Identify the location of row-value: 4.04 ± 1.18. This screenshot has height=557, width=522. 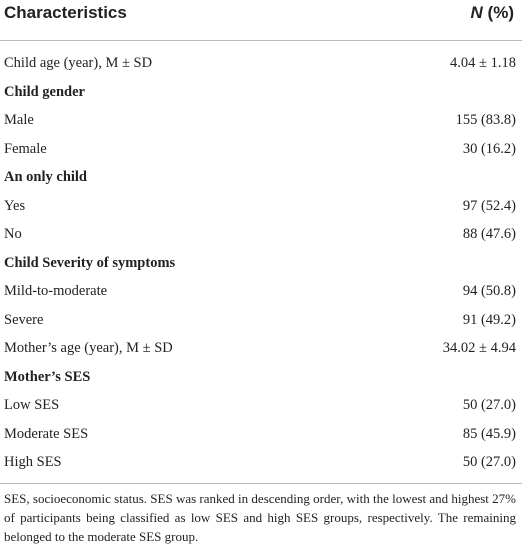
(483, 63).